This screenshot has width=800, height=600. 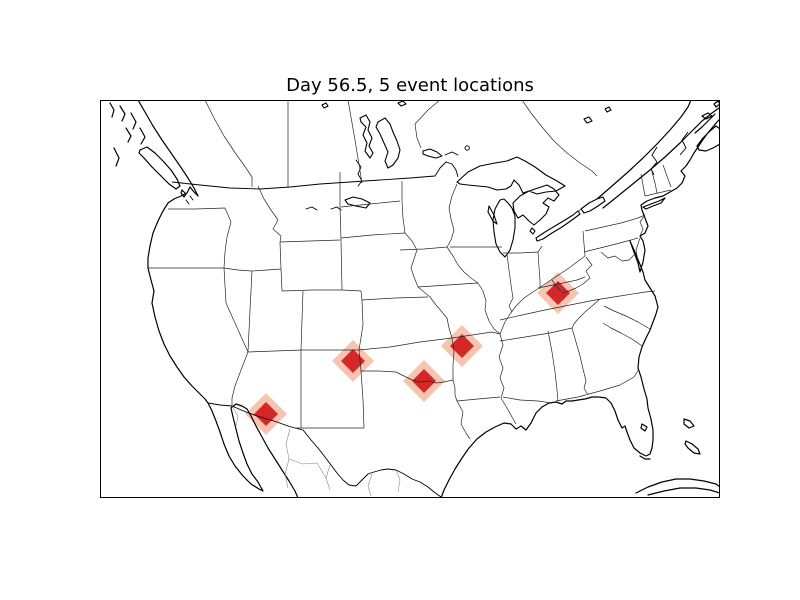 What do you see at coordinates (401, 143) in the screenshot?
I see `canada-province-borders` at bounding box center [401, 143].